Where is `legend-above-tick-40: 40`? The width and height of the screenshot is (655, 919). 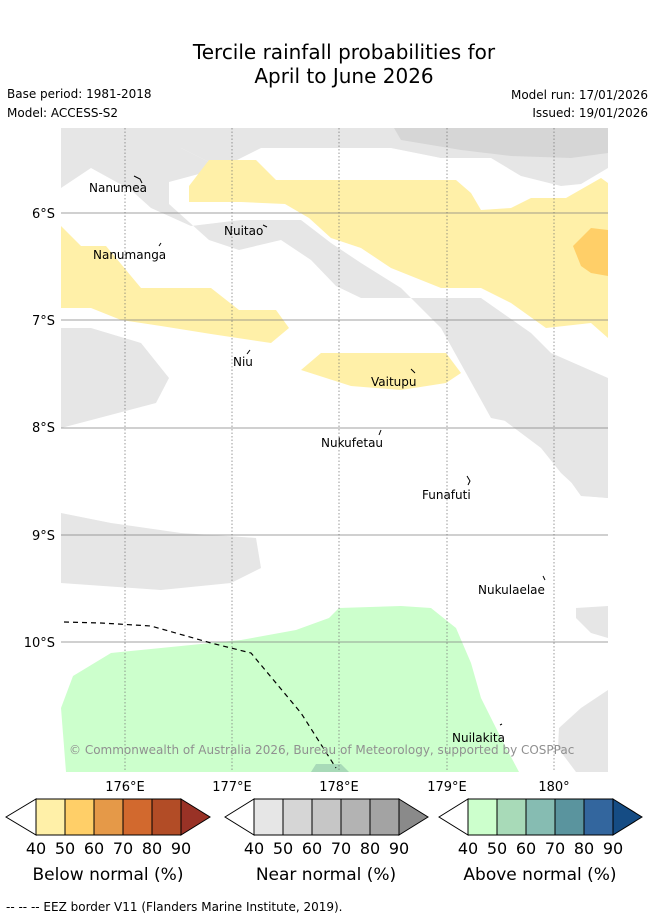 legend-above-tick-40: 40 is located at coordinates (468, 848).